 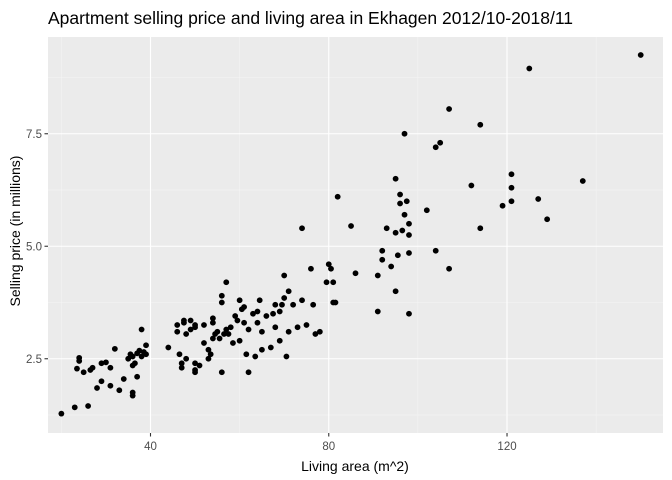 I want to click on x-tick-label: 80, so click(x=328, y=447).